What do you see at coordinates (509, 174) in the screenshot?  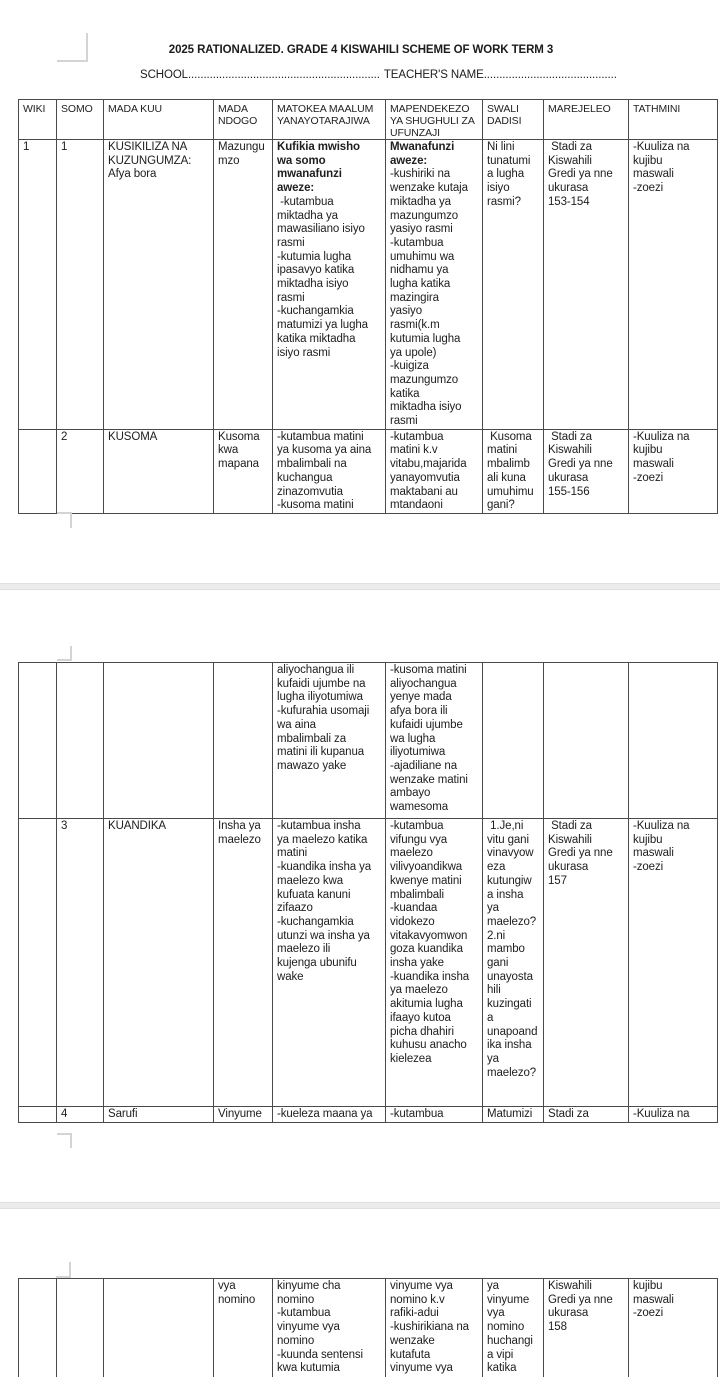 I see `cell-text: Ni lini tunatumi a lugha isiyo rasmi?` at bounding box center [509, 174].